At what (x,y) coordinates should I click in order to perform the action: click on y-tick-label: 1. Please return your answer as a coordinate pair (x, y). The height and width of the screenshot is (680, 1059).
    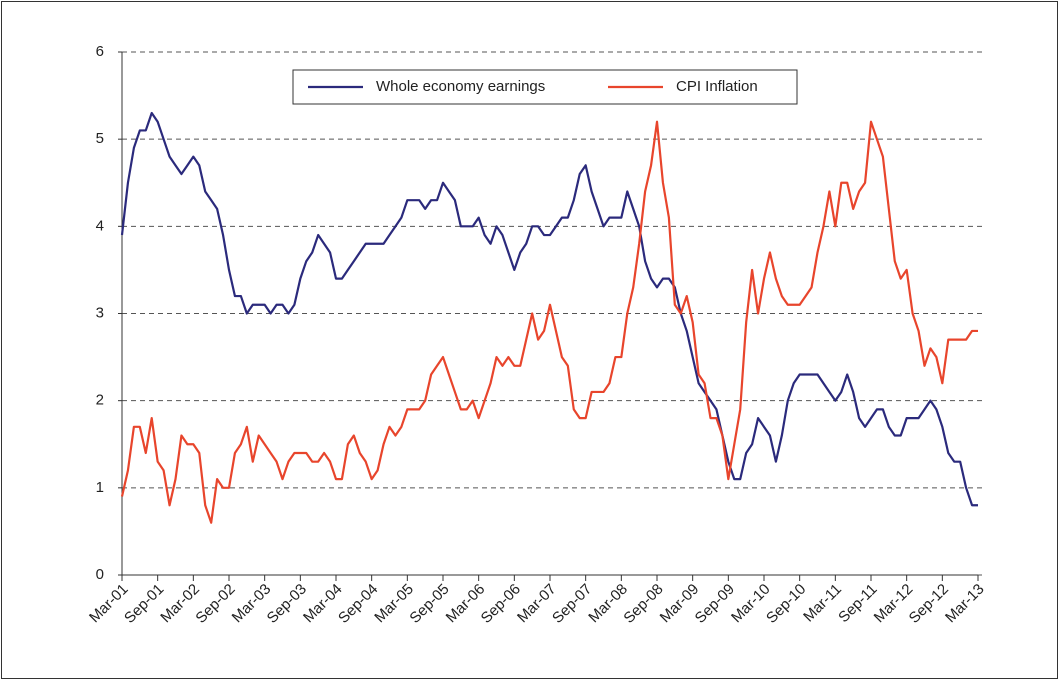
    Looking at the image, I should click on (100, 487).